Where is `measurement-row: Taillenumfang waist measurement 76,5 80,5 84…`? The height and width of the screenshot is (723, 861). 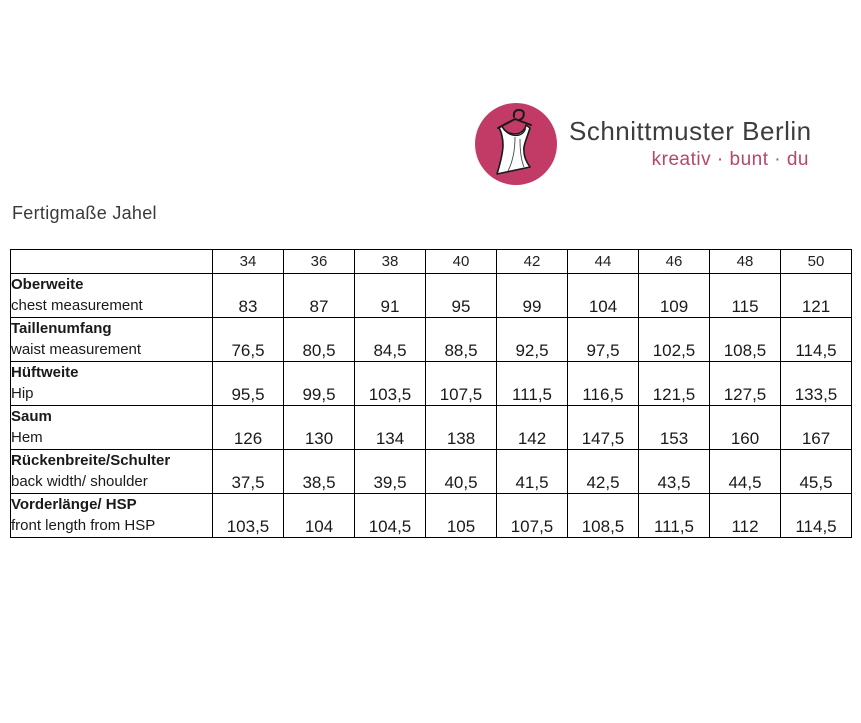 measurement-row: Taillenumfang waist measurement 76,5 80,5 84… is located at coordinates (431, 339).